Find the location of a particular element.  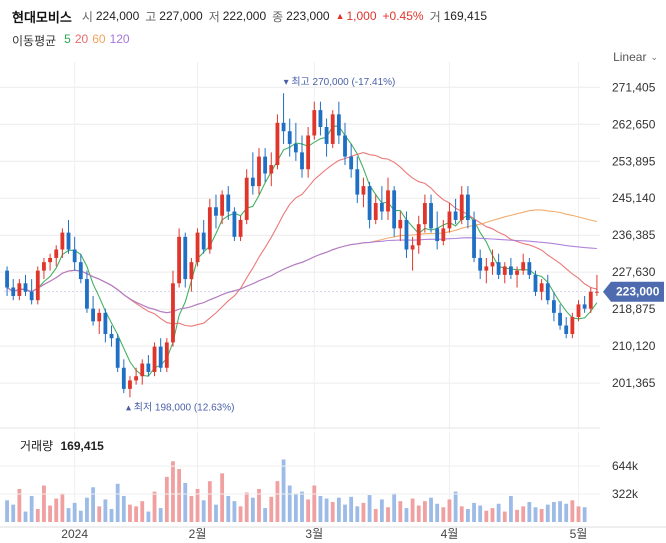

scale-mode-label: Linear is located at coordinates (630, 57).